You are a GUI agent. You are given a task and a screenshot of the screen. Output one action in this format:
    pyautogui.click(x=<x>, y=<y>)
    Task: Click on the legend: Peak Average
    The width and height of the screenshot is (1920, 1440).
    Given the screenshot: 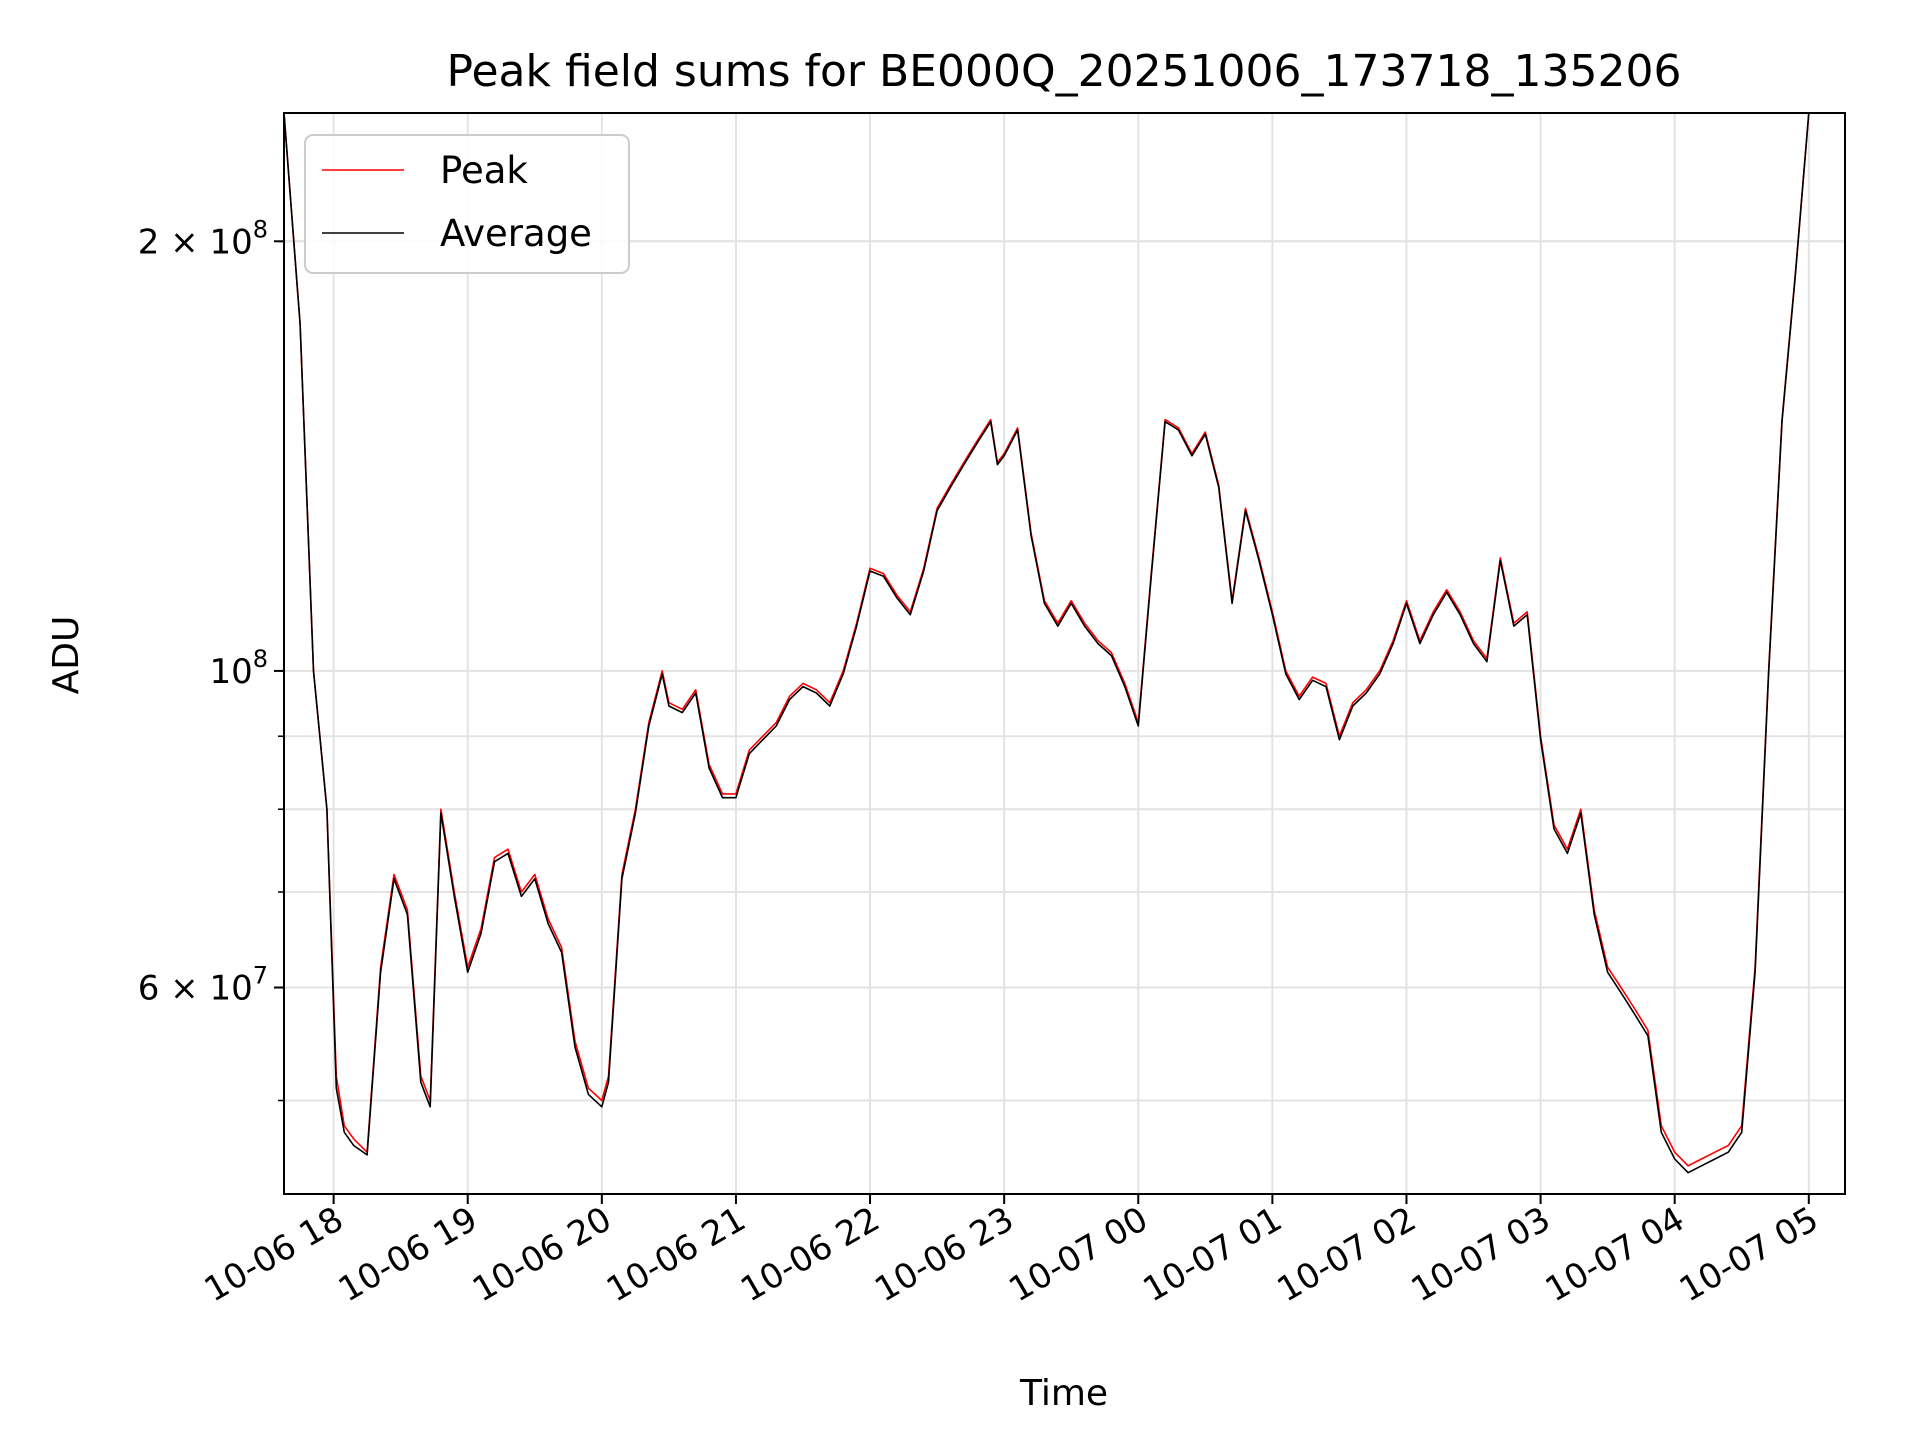 What is the action you would take?
    pyautogui.click(x=467, y=204)
    